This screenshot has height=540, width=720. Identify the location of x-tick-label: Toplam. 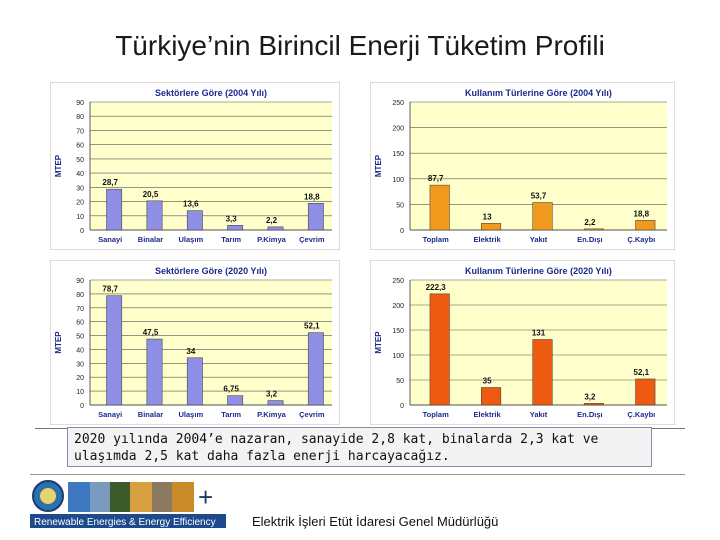
(436, 414).